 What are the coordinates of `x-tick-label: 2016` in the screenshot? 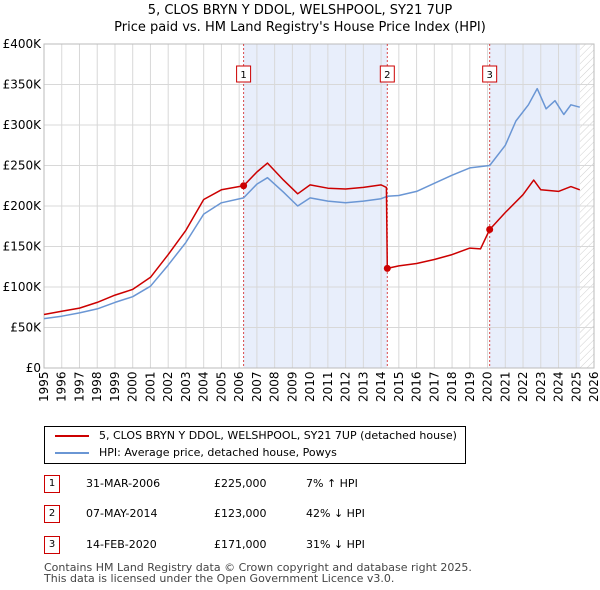 It's located at (417, 386).